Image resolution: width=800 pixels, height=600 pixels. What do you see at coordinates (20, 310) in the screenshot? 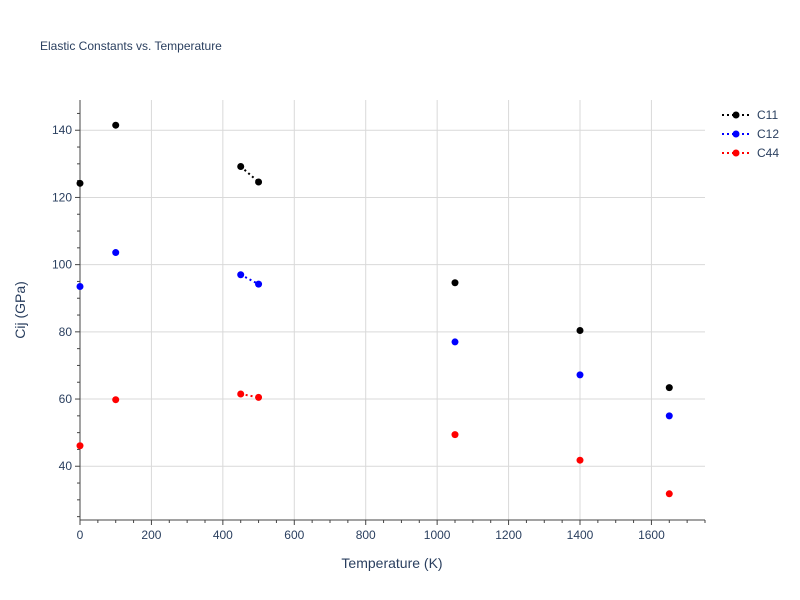
I see `y-axis-title: Cij (GPa)` at bounding box center [20, 310].